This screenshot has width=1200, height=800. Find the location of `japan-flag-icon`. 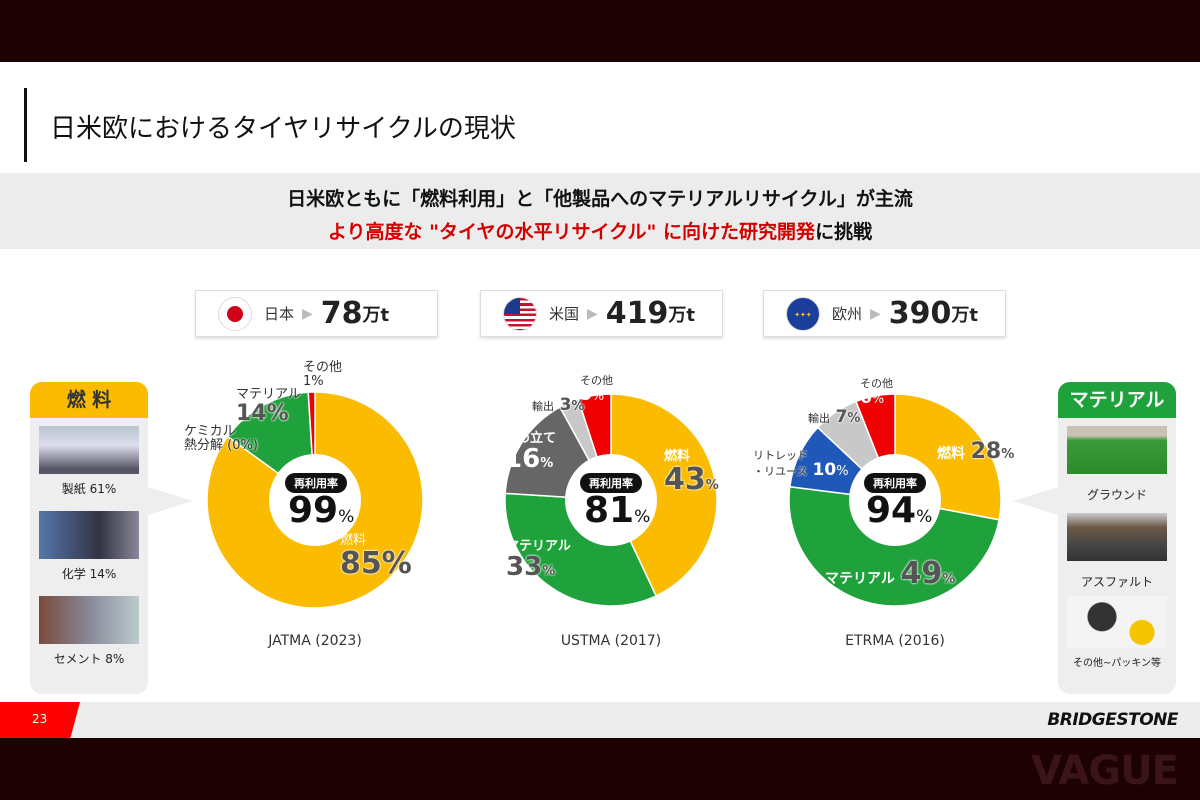

japan-flag-icon is located at coordinates (235, 313).